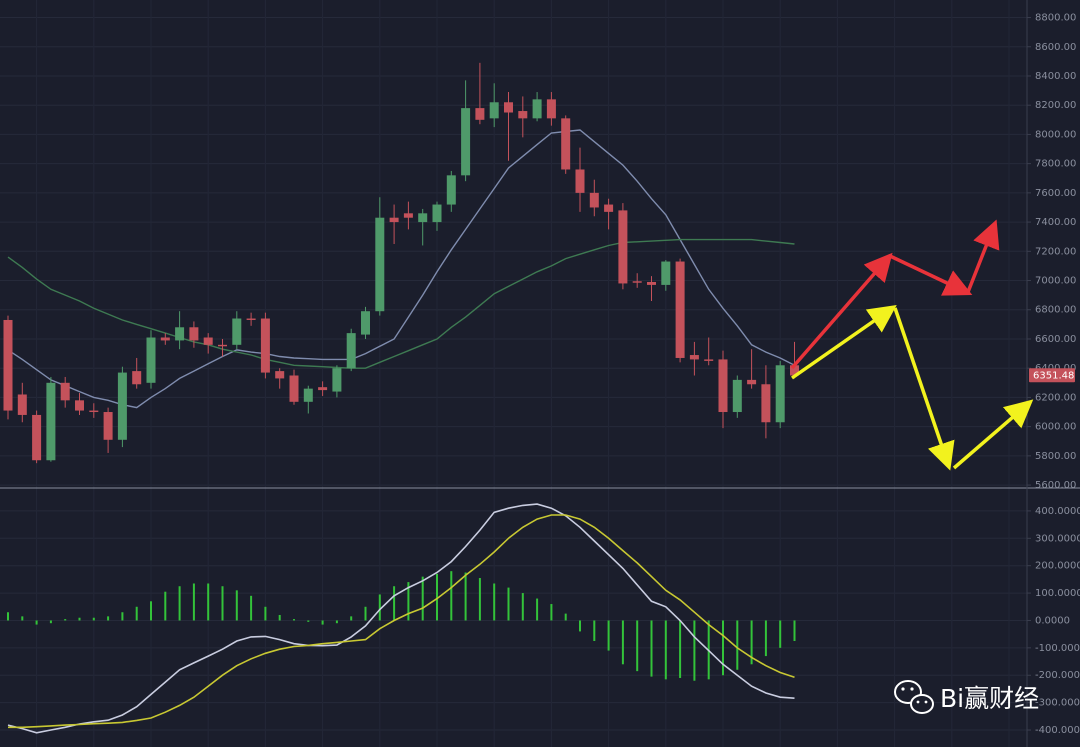 Image resolution: width=1080 pixels, height=747 pixels. What do you see at coordinates (1055, 105) in the screenshot?
I see `y-tick-label: 8200.00` at bounding box center [1055, 105].